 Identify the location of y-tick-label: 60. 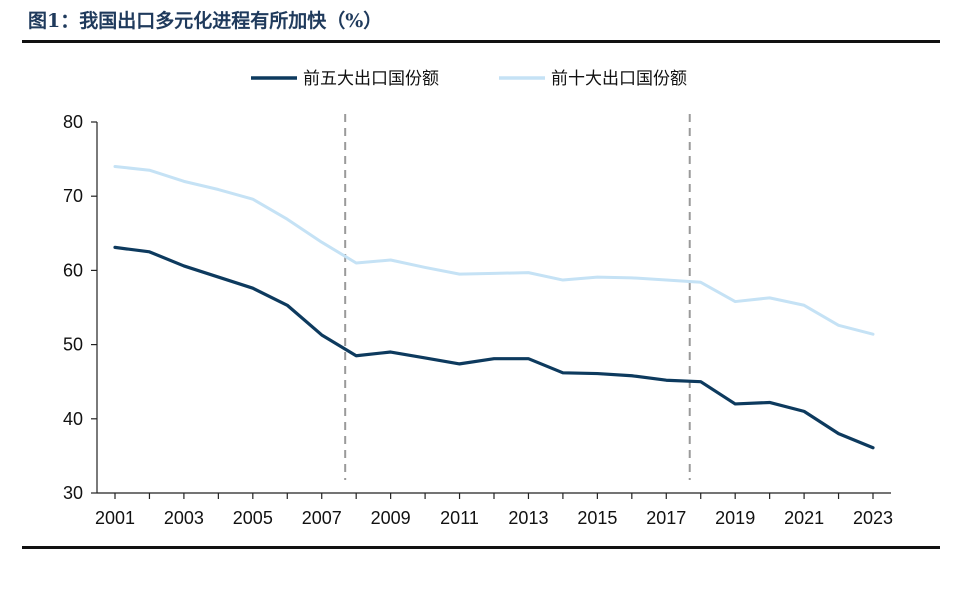
(73, 270).